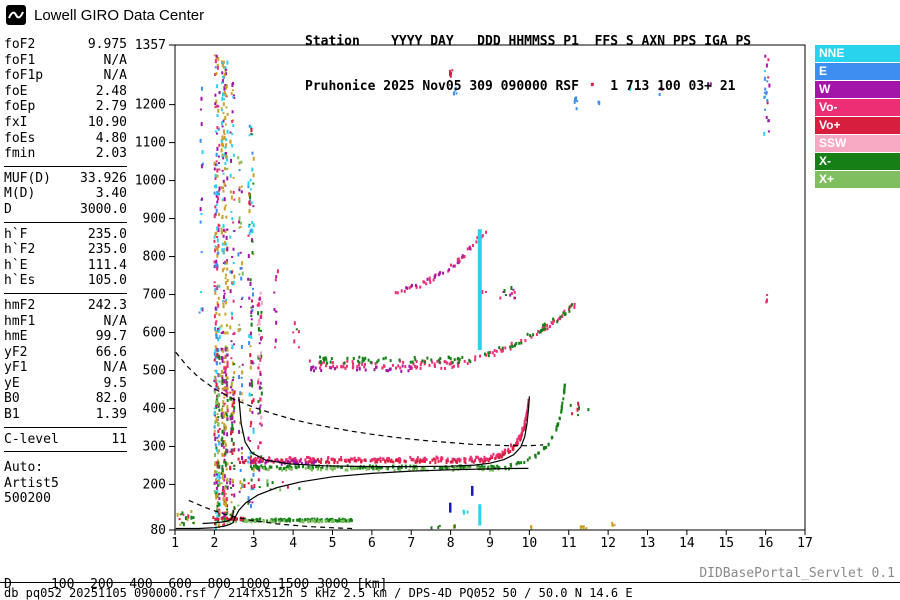 This screenshot has width=900, height=600. I want to click on param-value: 4.80, so click(111, 138).